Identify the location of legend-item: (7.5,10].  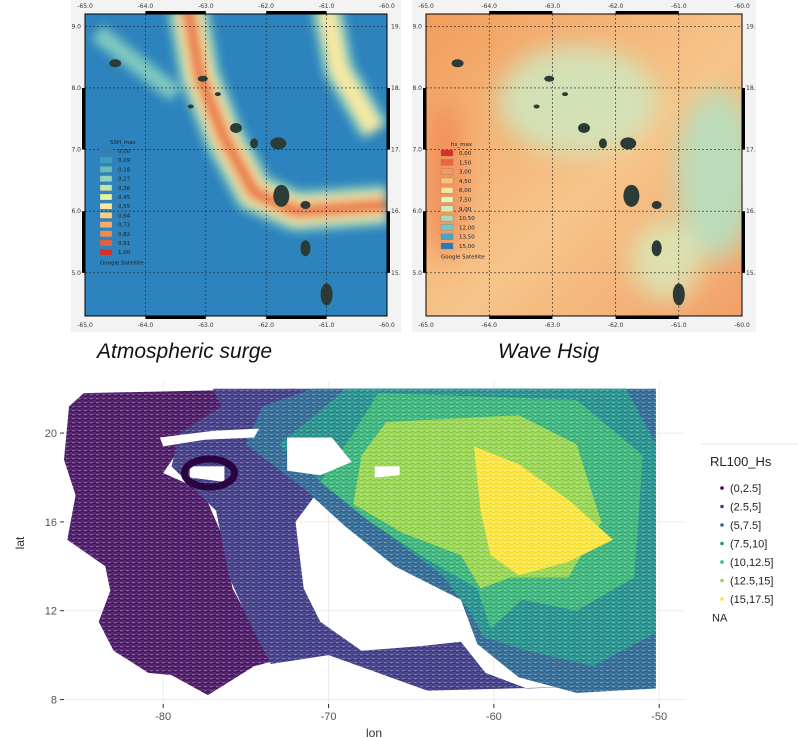
(748, 545).